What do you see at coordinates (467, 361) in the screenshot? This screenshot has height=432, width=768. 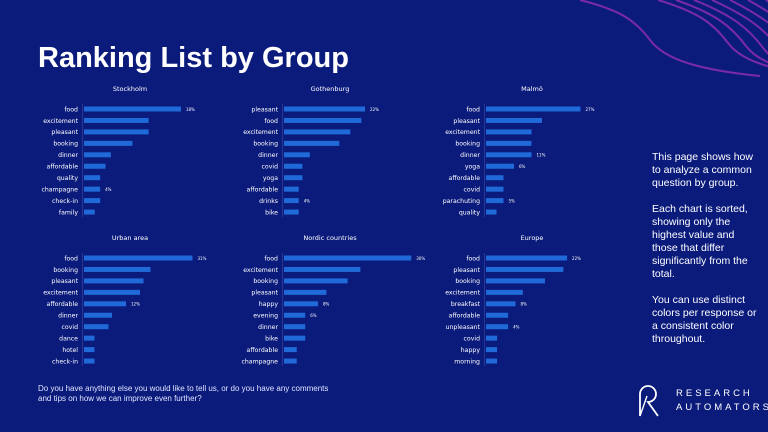 I see `category-label: morning` at bounding box center [467, 361].